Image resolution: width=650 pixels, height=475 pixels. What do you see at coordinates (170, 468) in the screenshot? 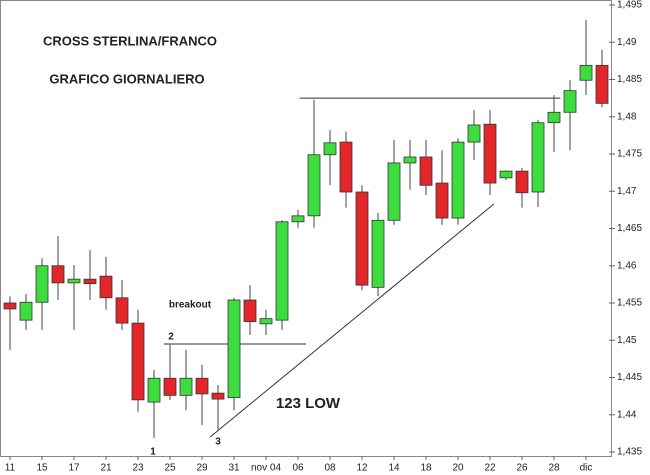
I see `x-tick-label: 25` at bounding box center [170, 468].